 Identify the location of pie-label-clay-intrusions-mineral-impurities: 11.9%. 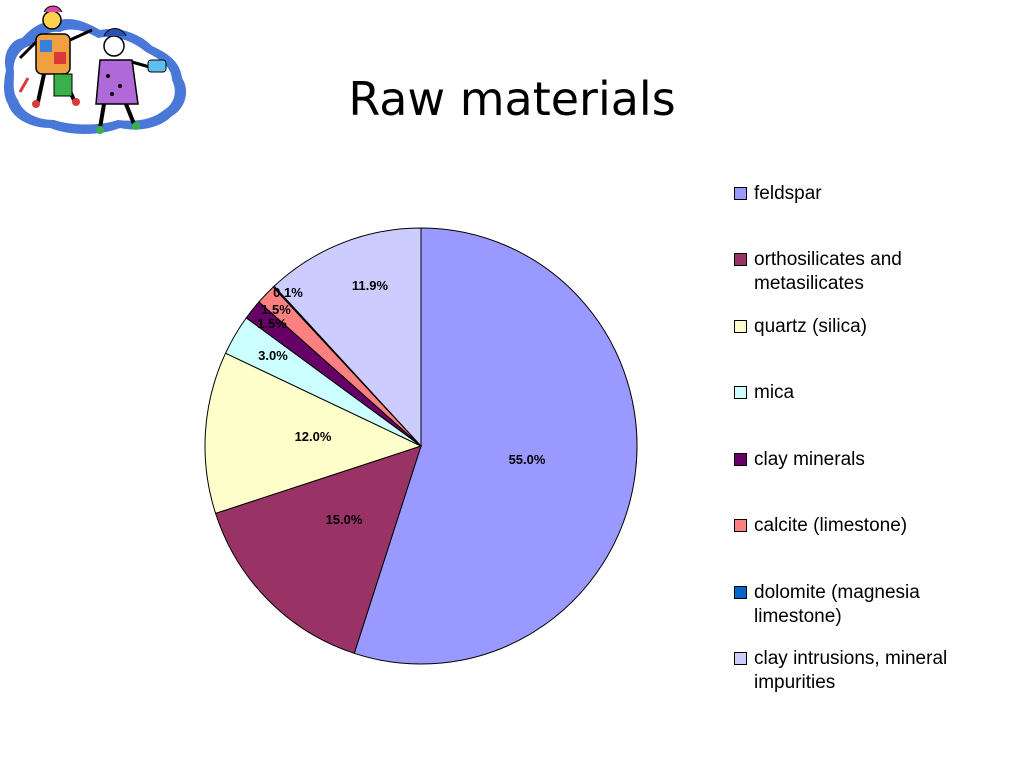
(370, 285).